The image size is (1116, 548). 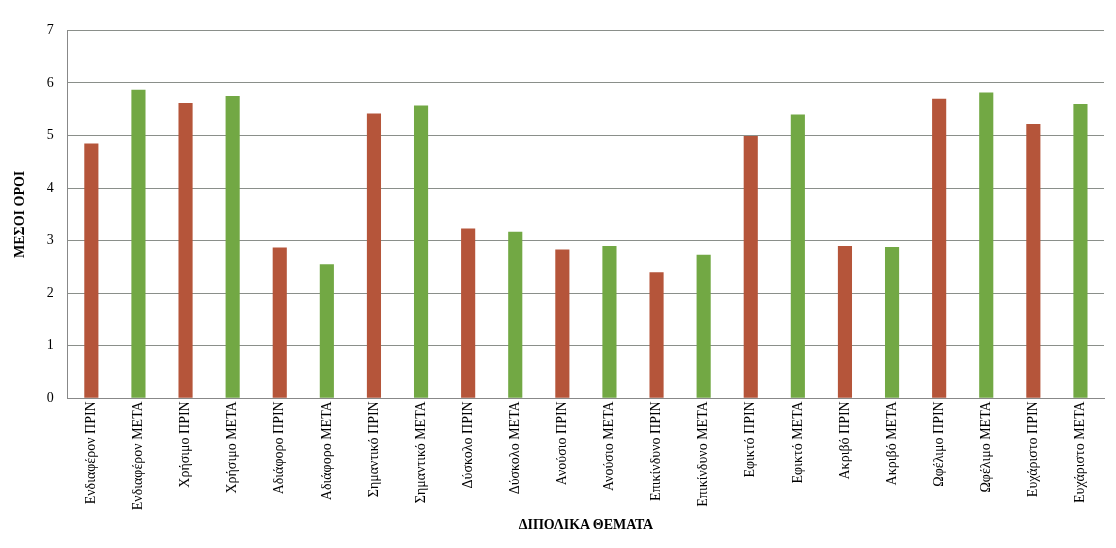 I want to click on x-tick-label: Ευχάριστο ΜΕΤΑ, so click(x=1080, y=452).